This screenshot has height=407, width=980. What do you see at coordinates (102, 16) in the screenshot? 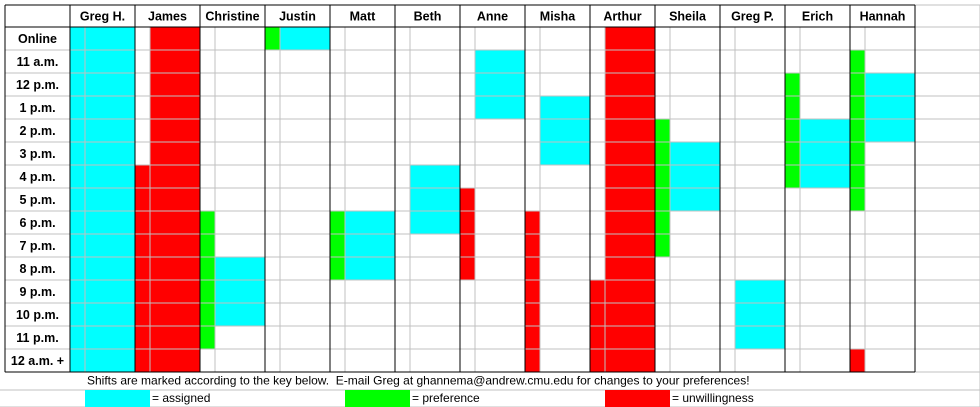
I see `column-header: Greg H.` at bounding box center [102, 16].